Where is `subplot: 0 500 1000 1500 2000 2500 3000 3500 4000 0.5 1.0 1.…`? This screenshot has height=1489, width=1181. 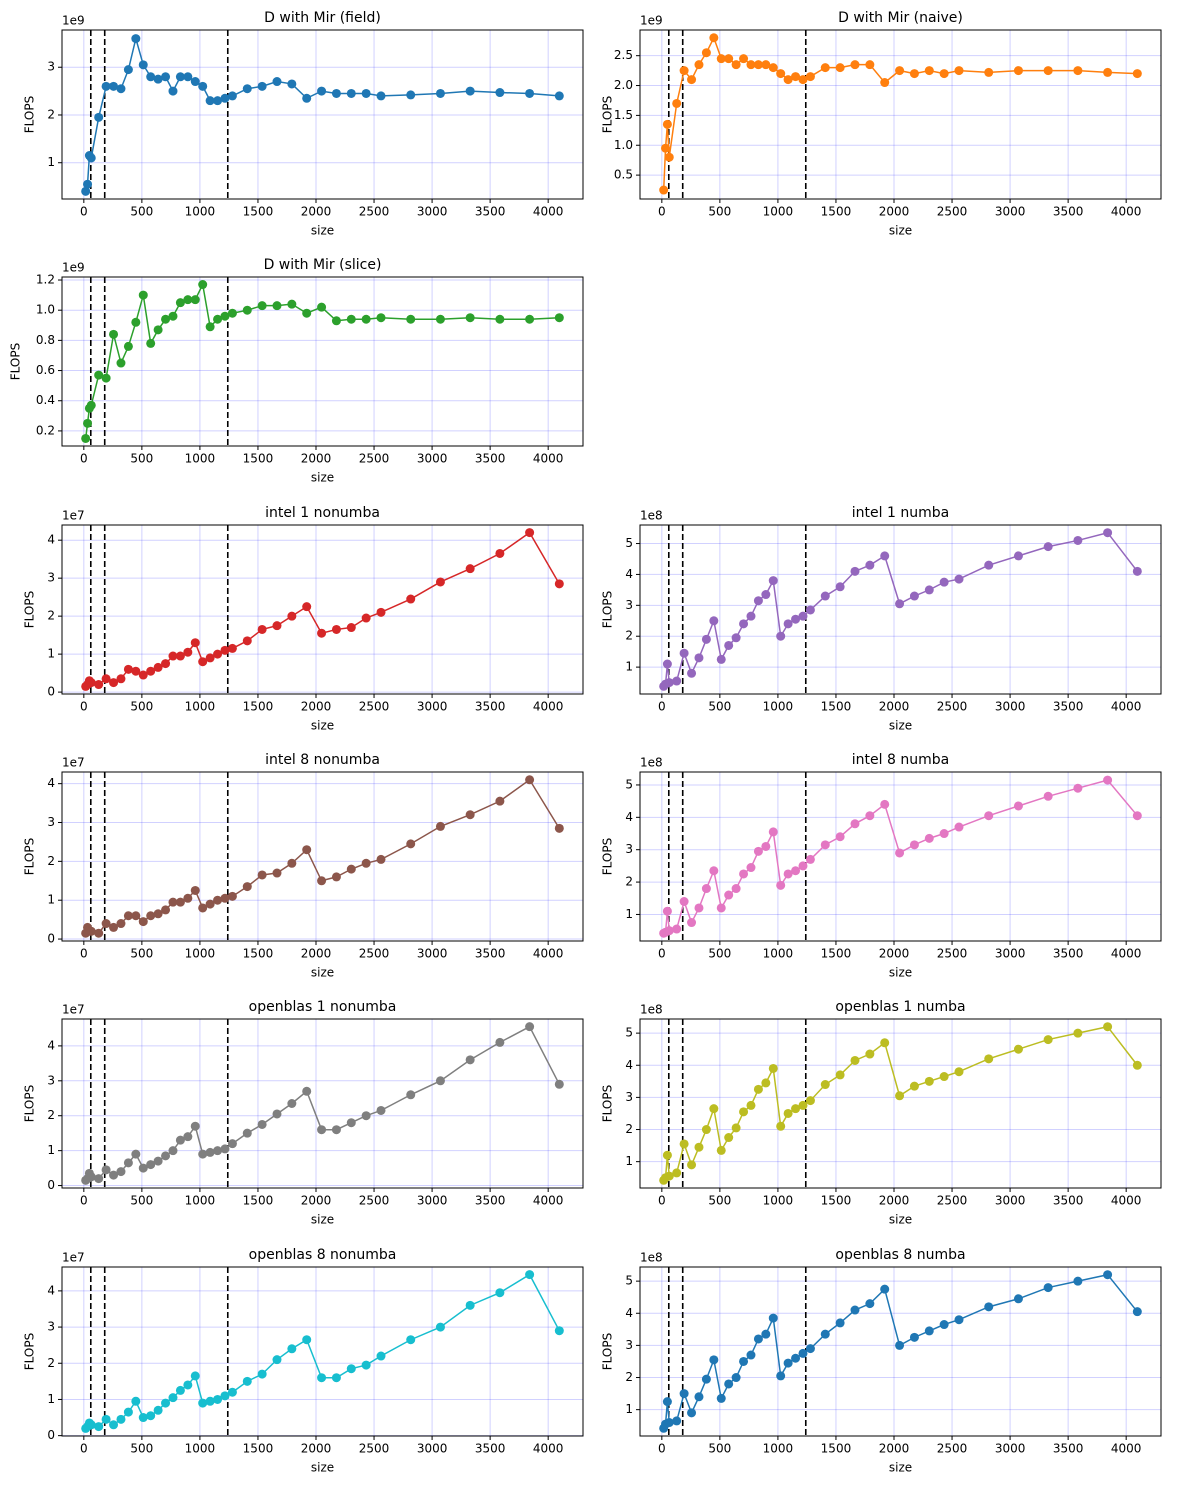
subplot: 0 500 1000 1500 2000 2500 3000 3500 4000 0.5 1.0 1.… is located at coordinates (881, 124).